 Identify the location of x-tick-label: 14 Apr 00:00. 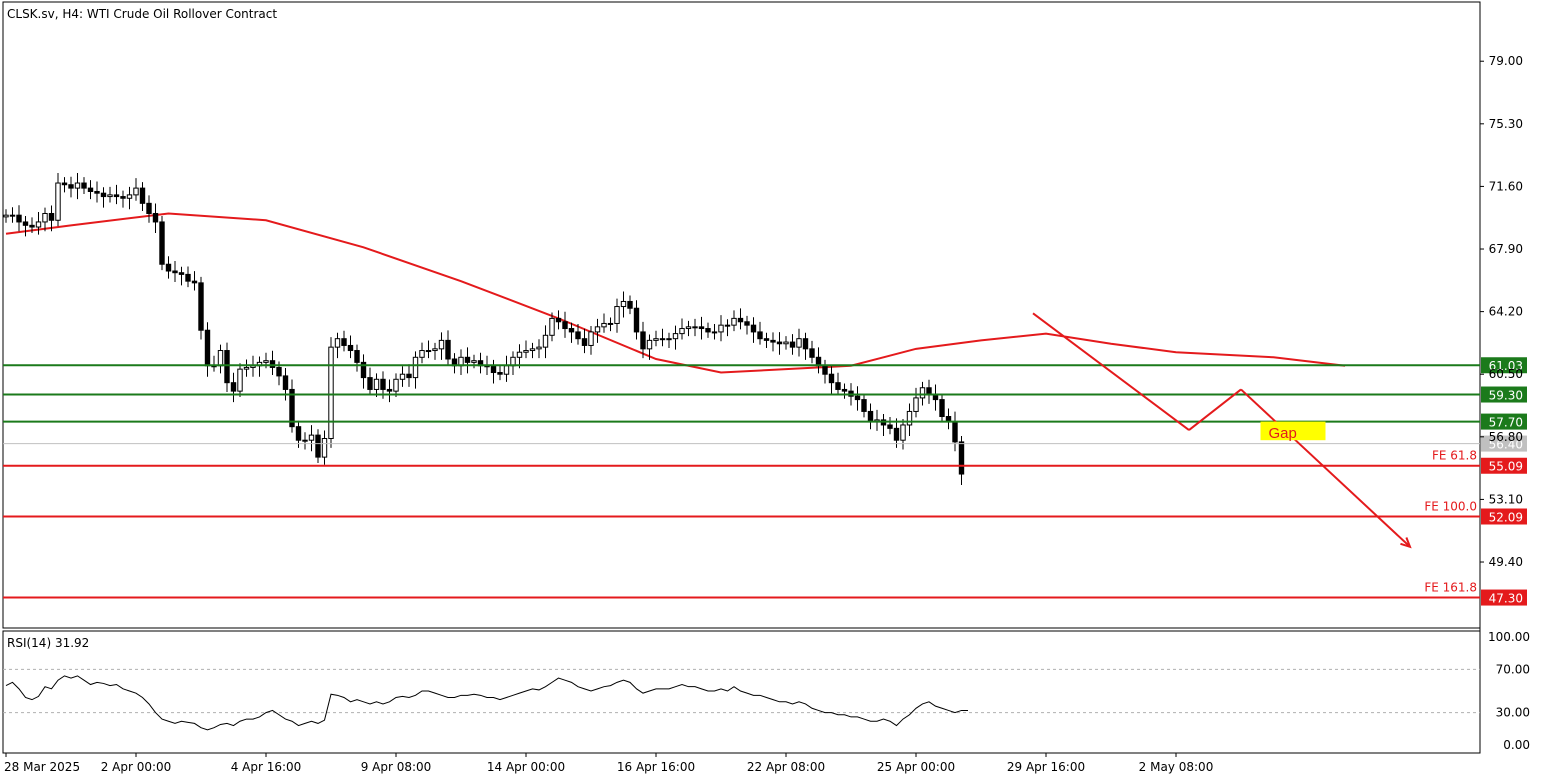
(526, 767).